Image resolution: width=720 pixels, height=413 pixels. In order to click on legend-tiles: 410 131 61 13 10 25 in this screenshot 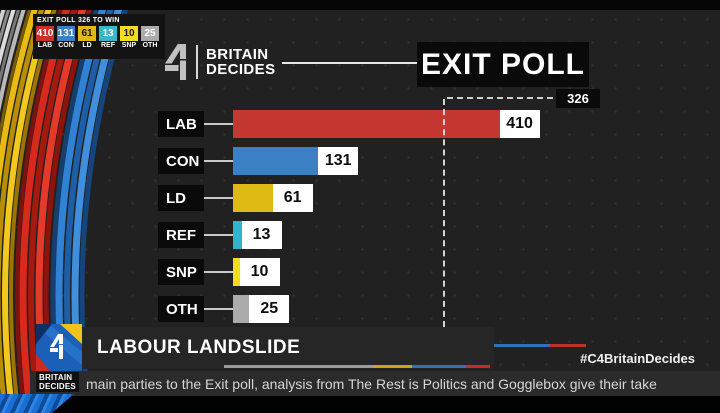, I will do `click(99, 33)`.